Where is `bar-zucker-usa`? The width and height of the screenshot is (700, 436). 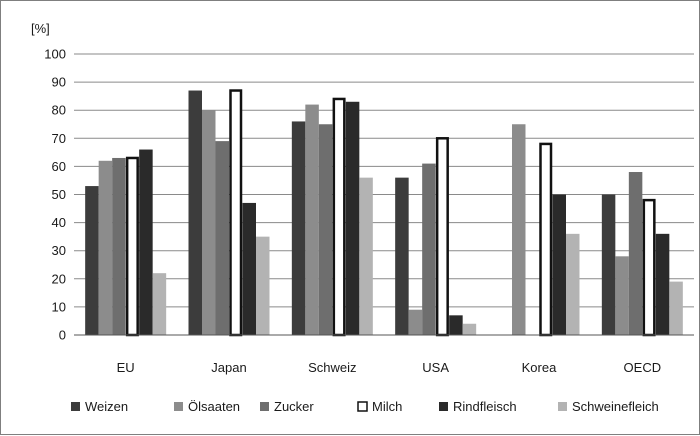
bar-zucker-usa is located at coordinates (429, 249).